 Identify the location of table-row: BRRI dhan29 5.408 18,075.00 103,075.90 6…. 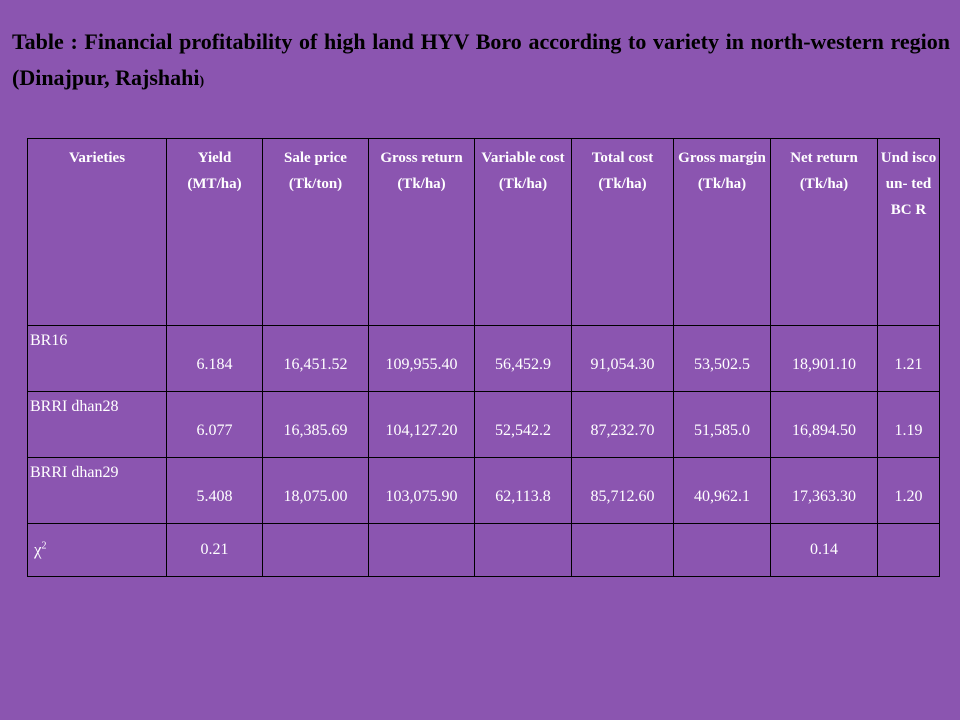
(483, 490).